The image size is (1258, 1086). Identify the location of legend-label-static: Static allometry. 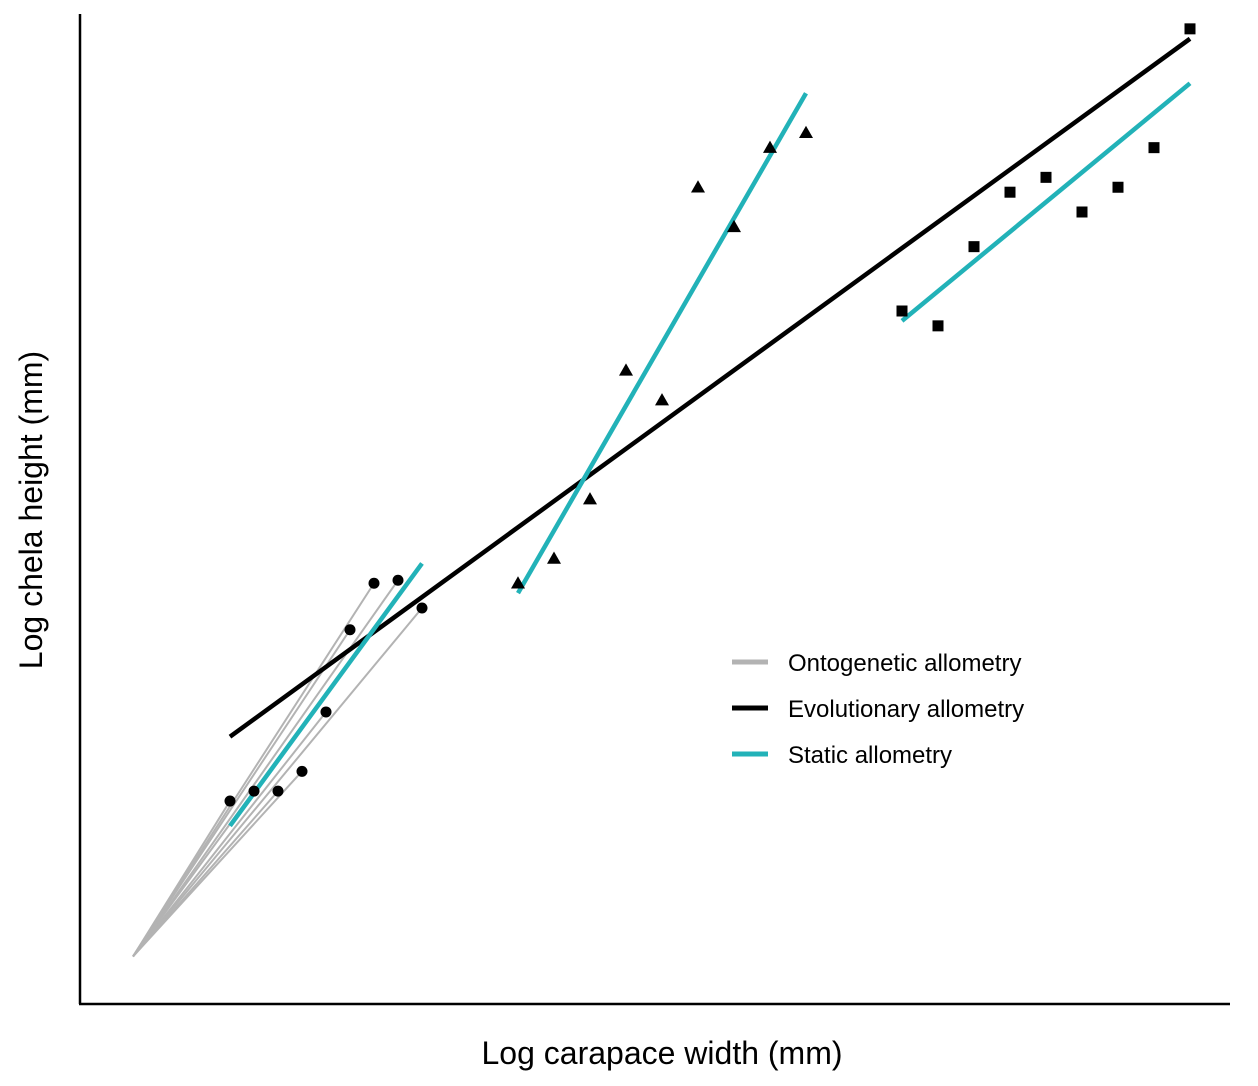
(870, 755).